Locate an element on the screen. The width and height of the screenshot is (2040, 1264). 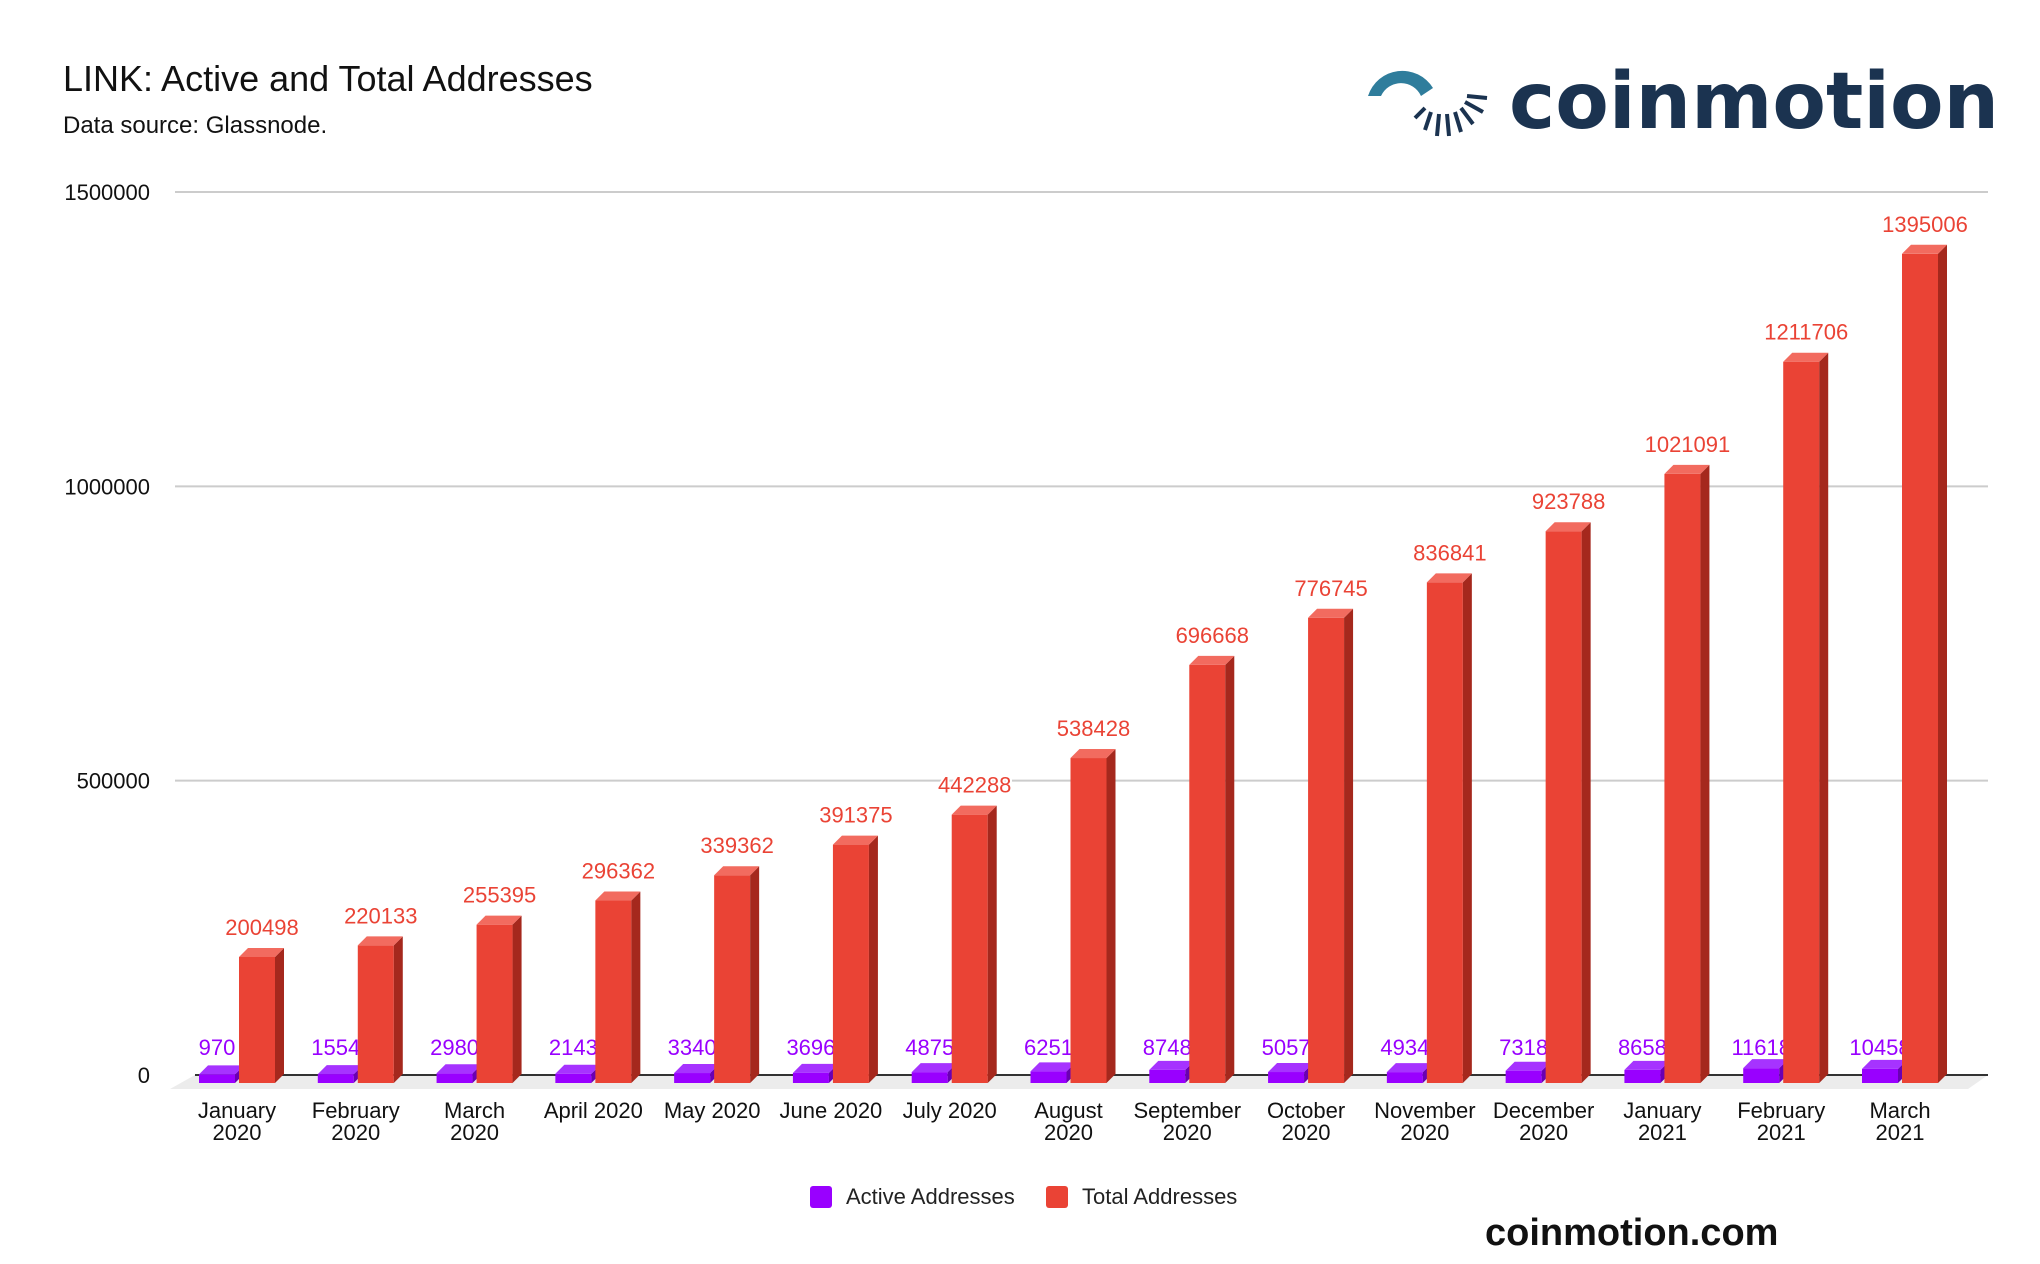
data-label: 2143 is located at coordinates (573, 1047).